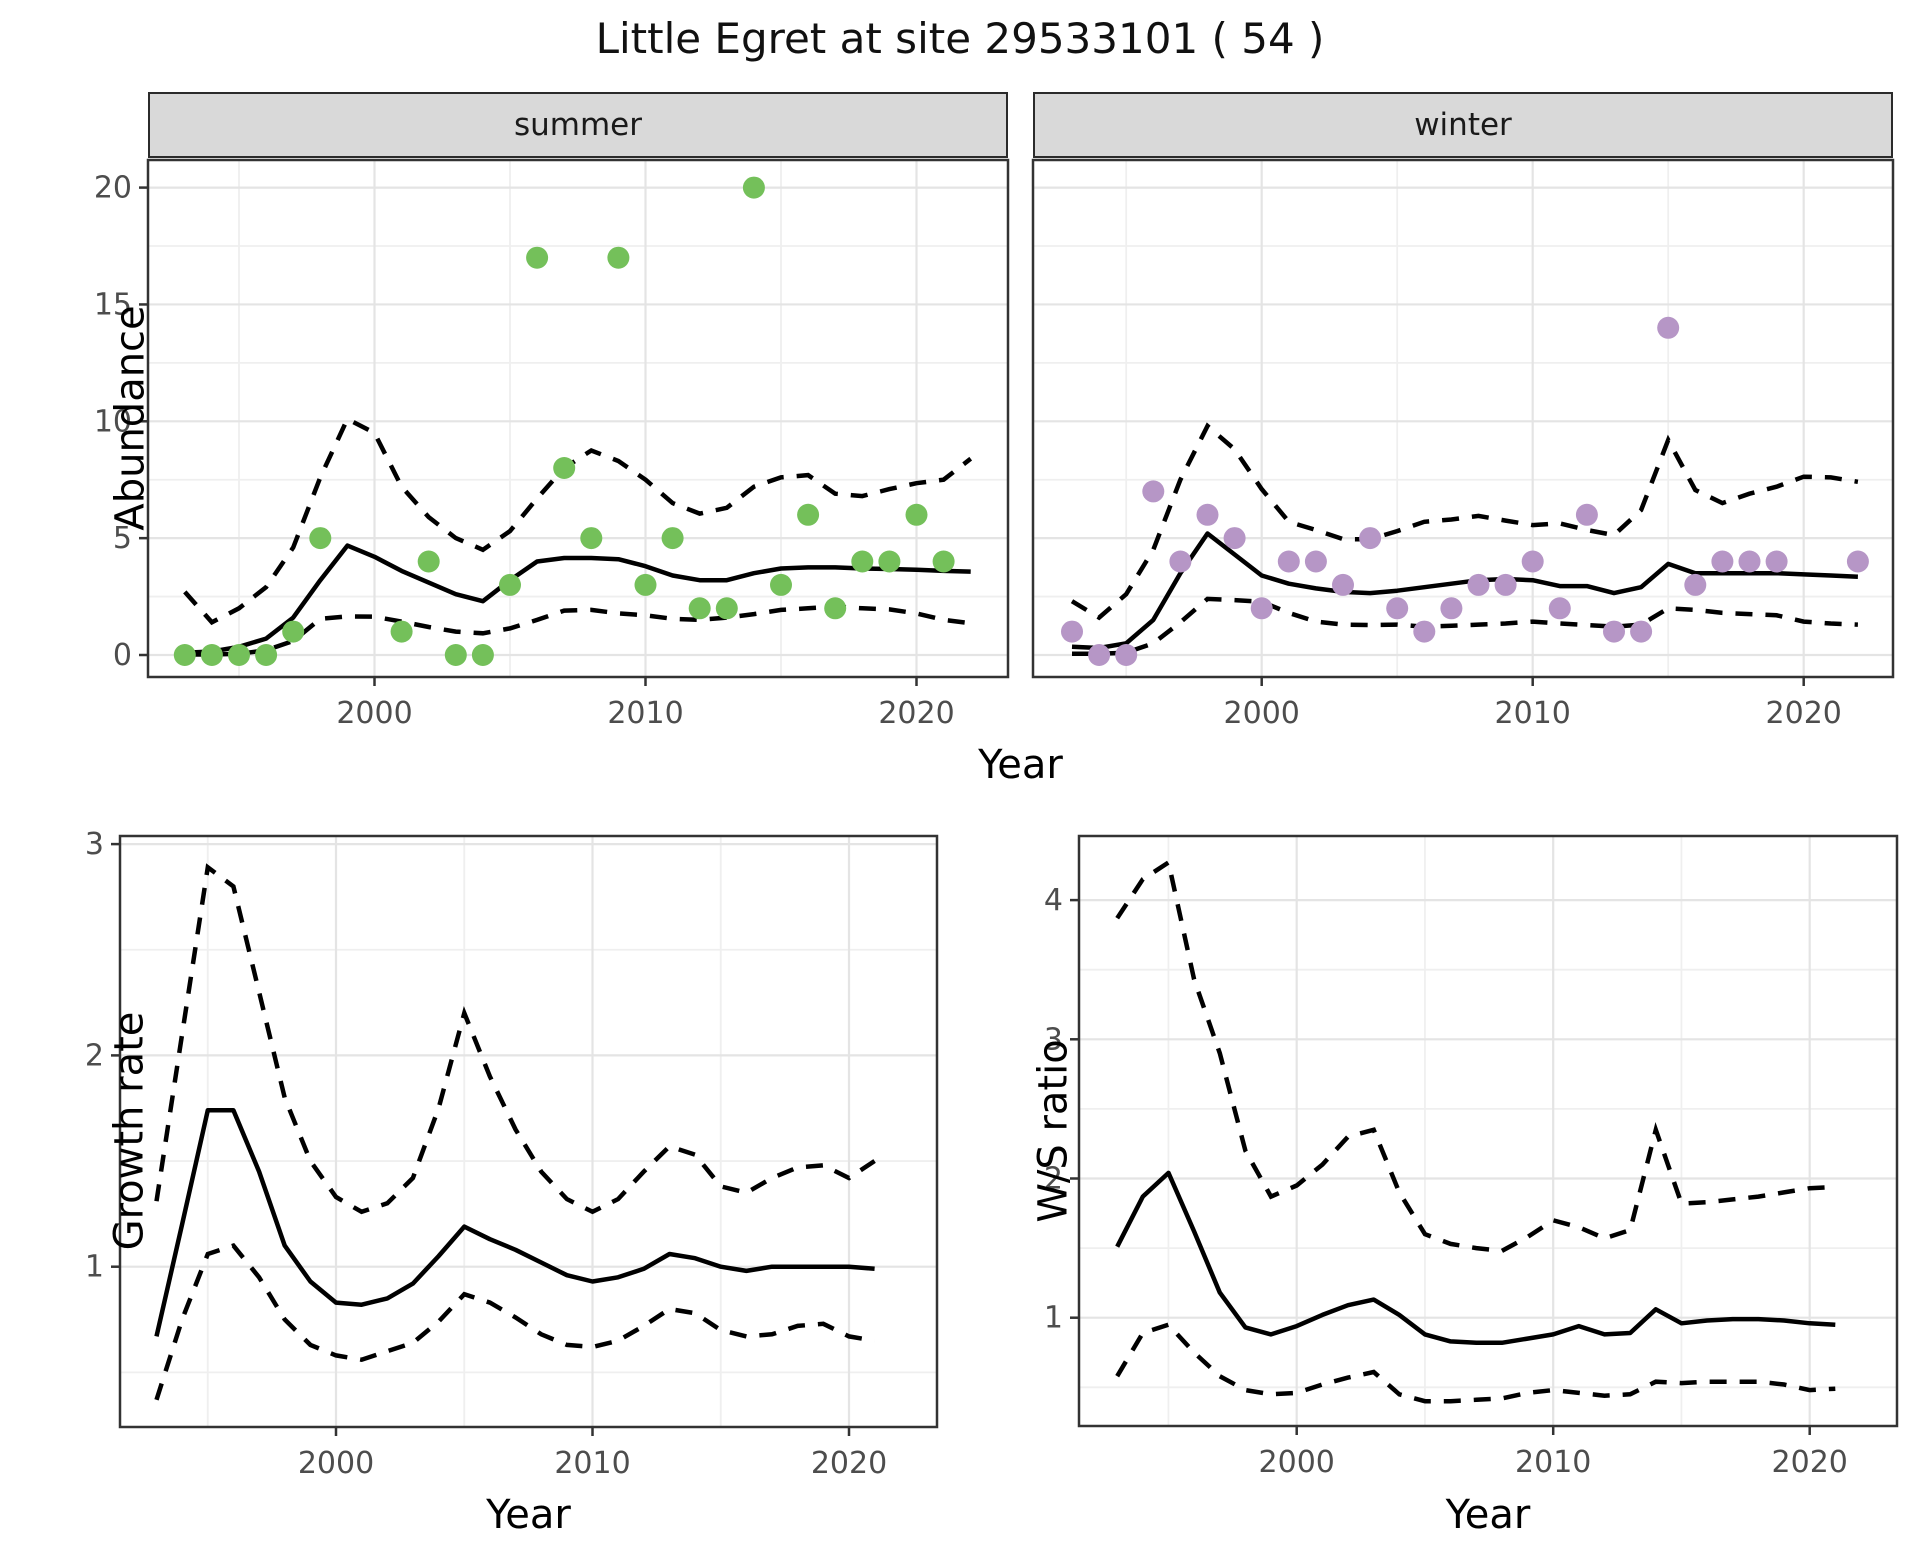 The image size is (1920, 1560). Describe the element at coordinates (1488, 1515) in the screenshot. I see `x-axis-title-year-ws: Year` at that location.